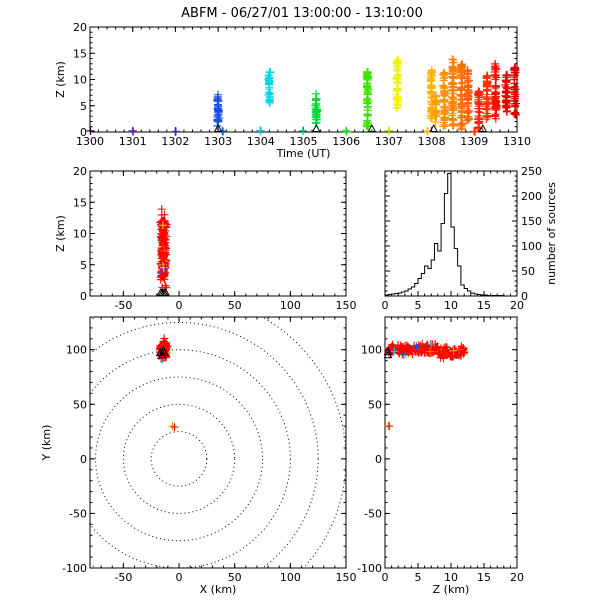 The width and height of the screenshot is (600, 604). What do you see at coordinates (80, 80) in the screenshot?
I see `time-height-ytick-label: 10` at bounding box center [80, 80].